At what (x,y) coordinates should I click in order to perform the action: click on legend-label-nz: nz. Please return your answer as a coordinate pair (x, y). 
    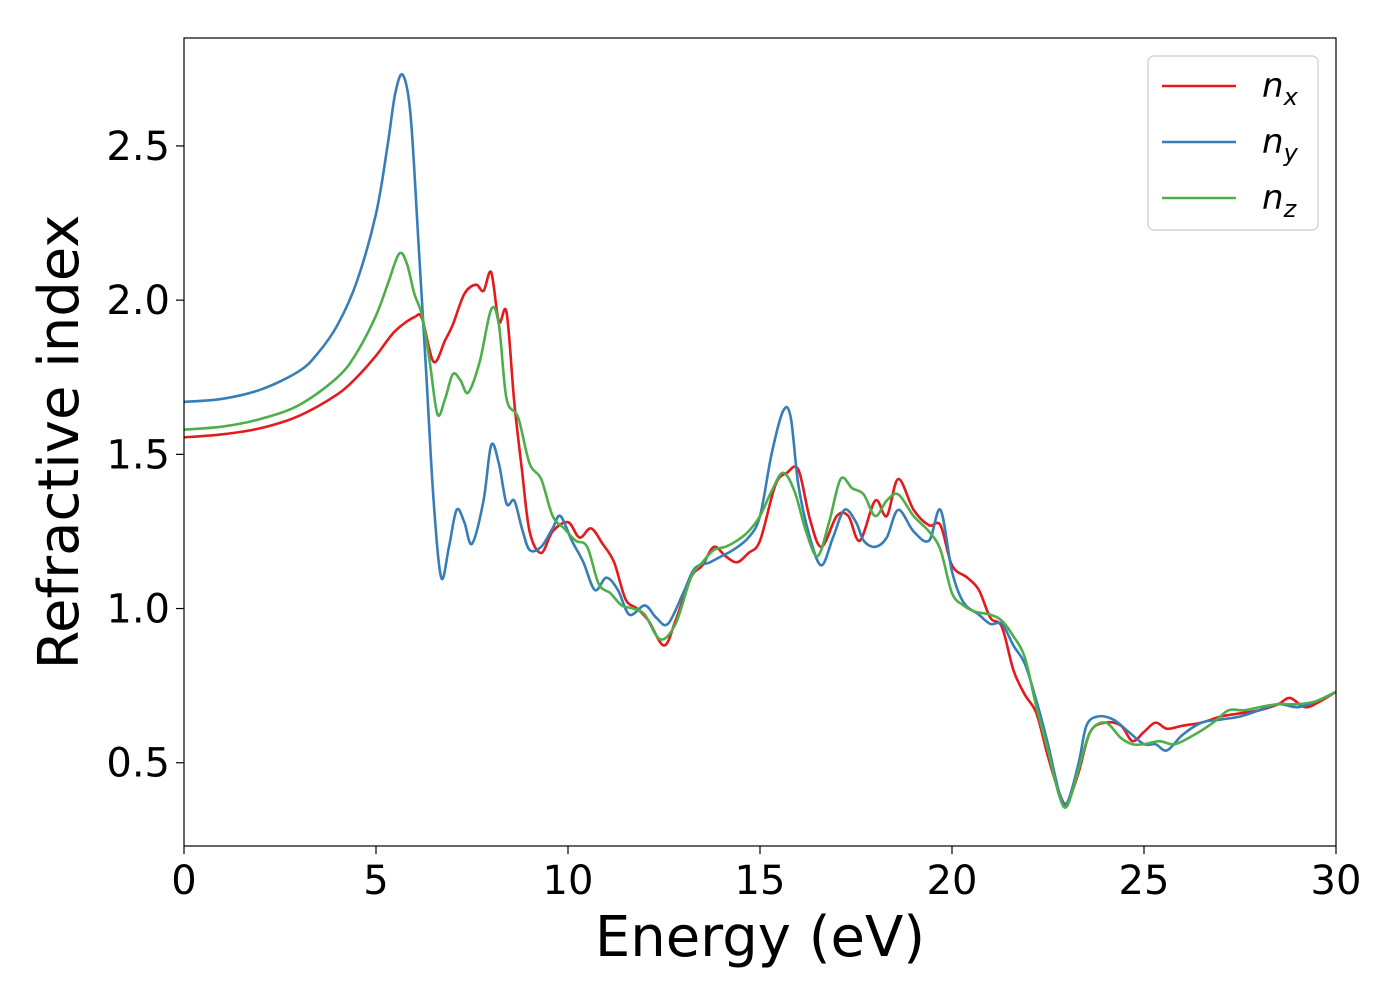
    Looking at the image, I should click on (1280, 200).